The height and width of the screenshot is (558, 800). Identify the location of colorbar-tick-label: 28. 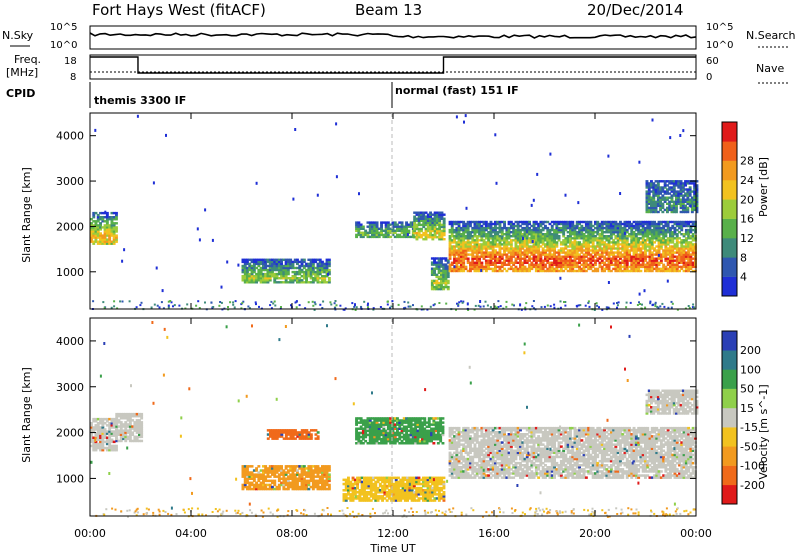
(747, 161).